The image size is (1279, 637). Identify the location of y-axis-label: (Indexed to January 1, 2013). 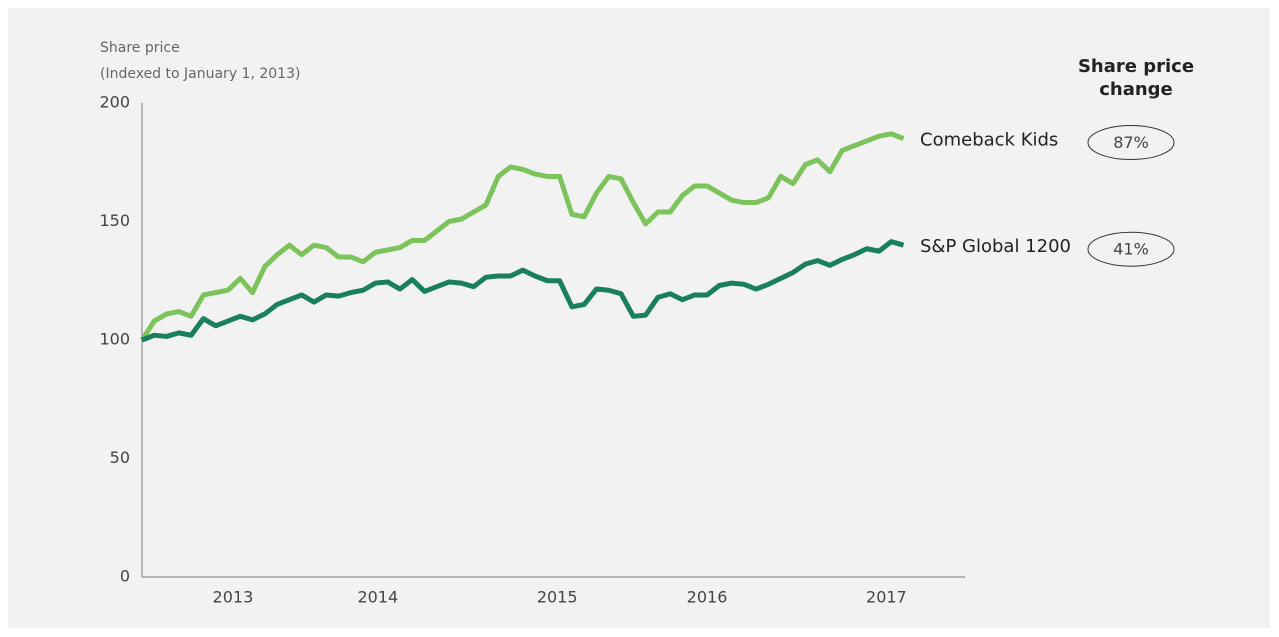
(200, 74).